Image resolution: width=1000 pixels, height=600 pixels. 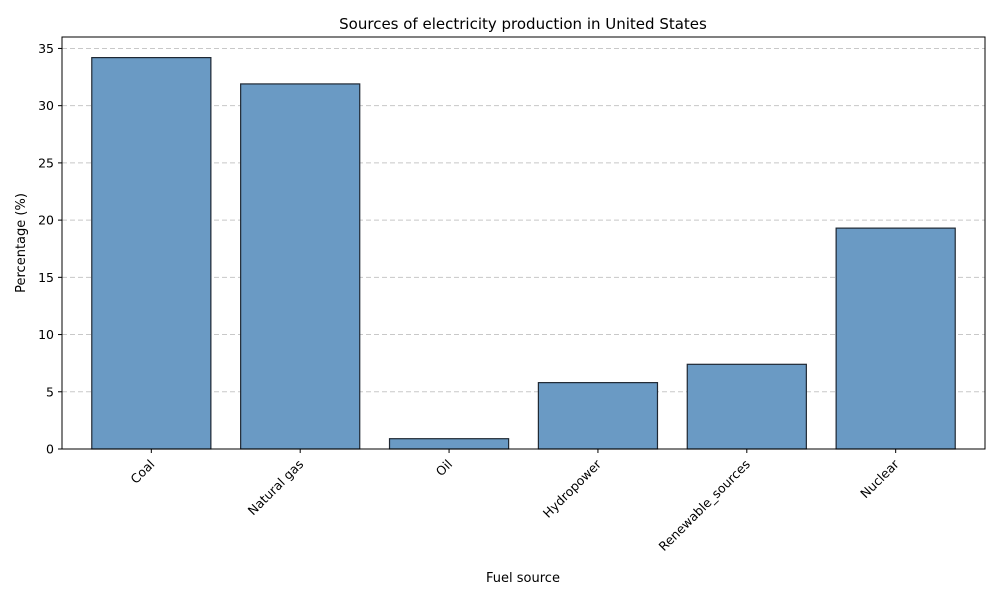 I want to click on y-tick-label: 10, so click(x=46, y=334).